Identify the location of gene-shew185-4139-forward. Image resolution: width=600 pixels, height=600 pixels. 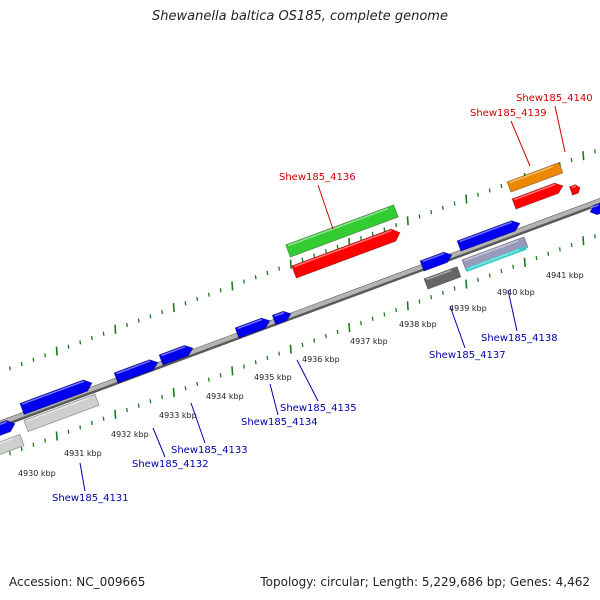
(535, 177).